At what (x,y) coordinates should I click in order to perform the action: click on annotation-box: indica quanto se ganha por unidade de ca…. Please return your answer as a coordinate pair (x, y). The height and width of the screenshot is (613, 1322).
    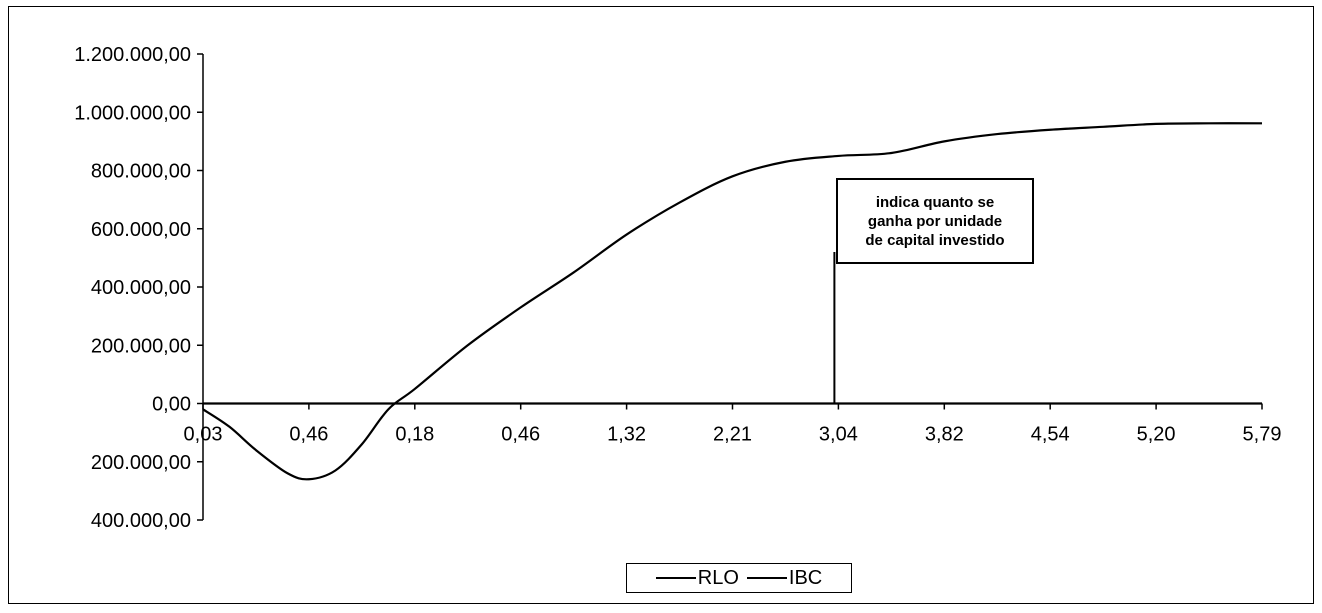
    Looking at the image, I should click on (935, 221).